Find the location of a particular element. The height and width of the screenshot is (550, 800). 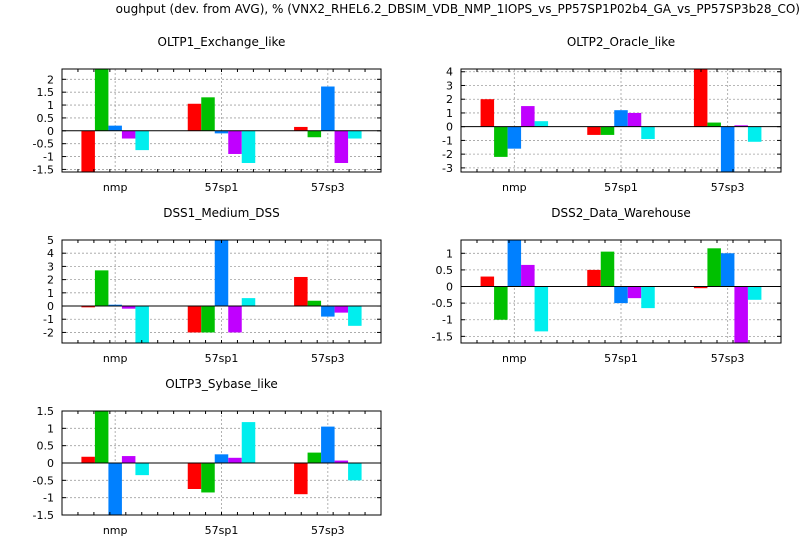

chart-title: OLTP3_Sybase_like is located at coordinates (221, 384).